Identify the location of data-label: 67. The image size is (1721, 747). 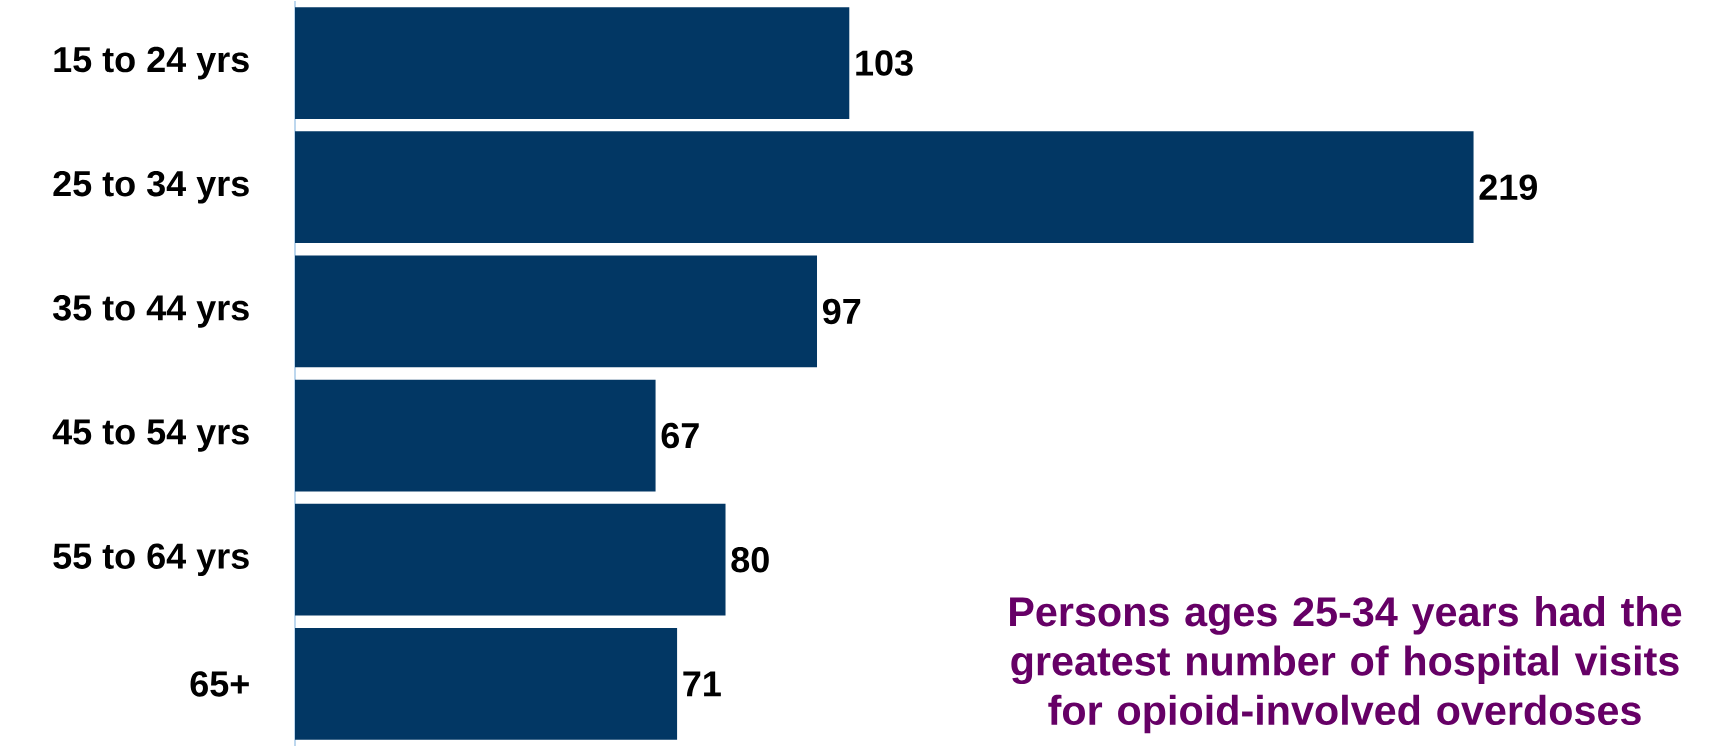
(680, 435).